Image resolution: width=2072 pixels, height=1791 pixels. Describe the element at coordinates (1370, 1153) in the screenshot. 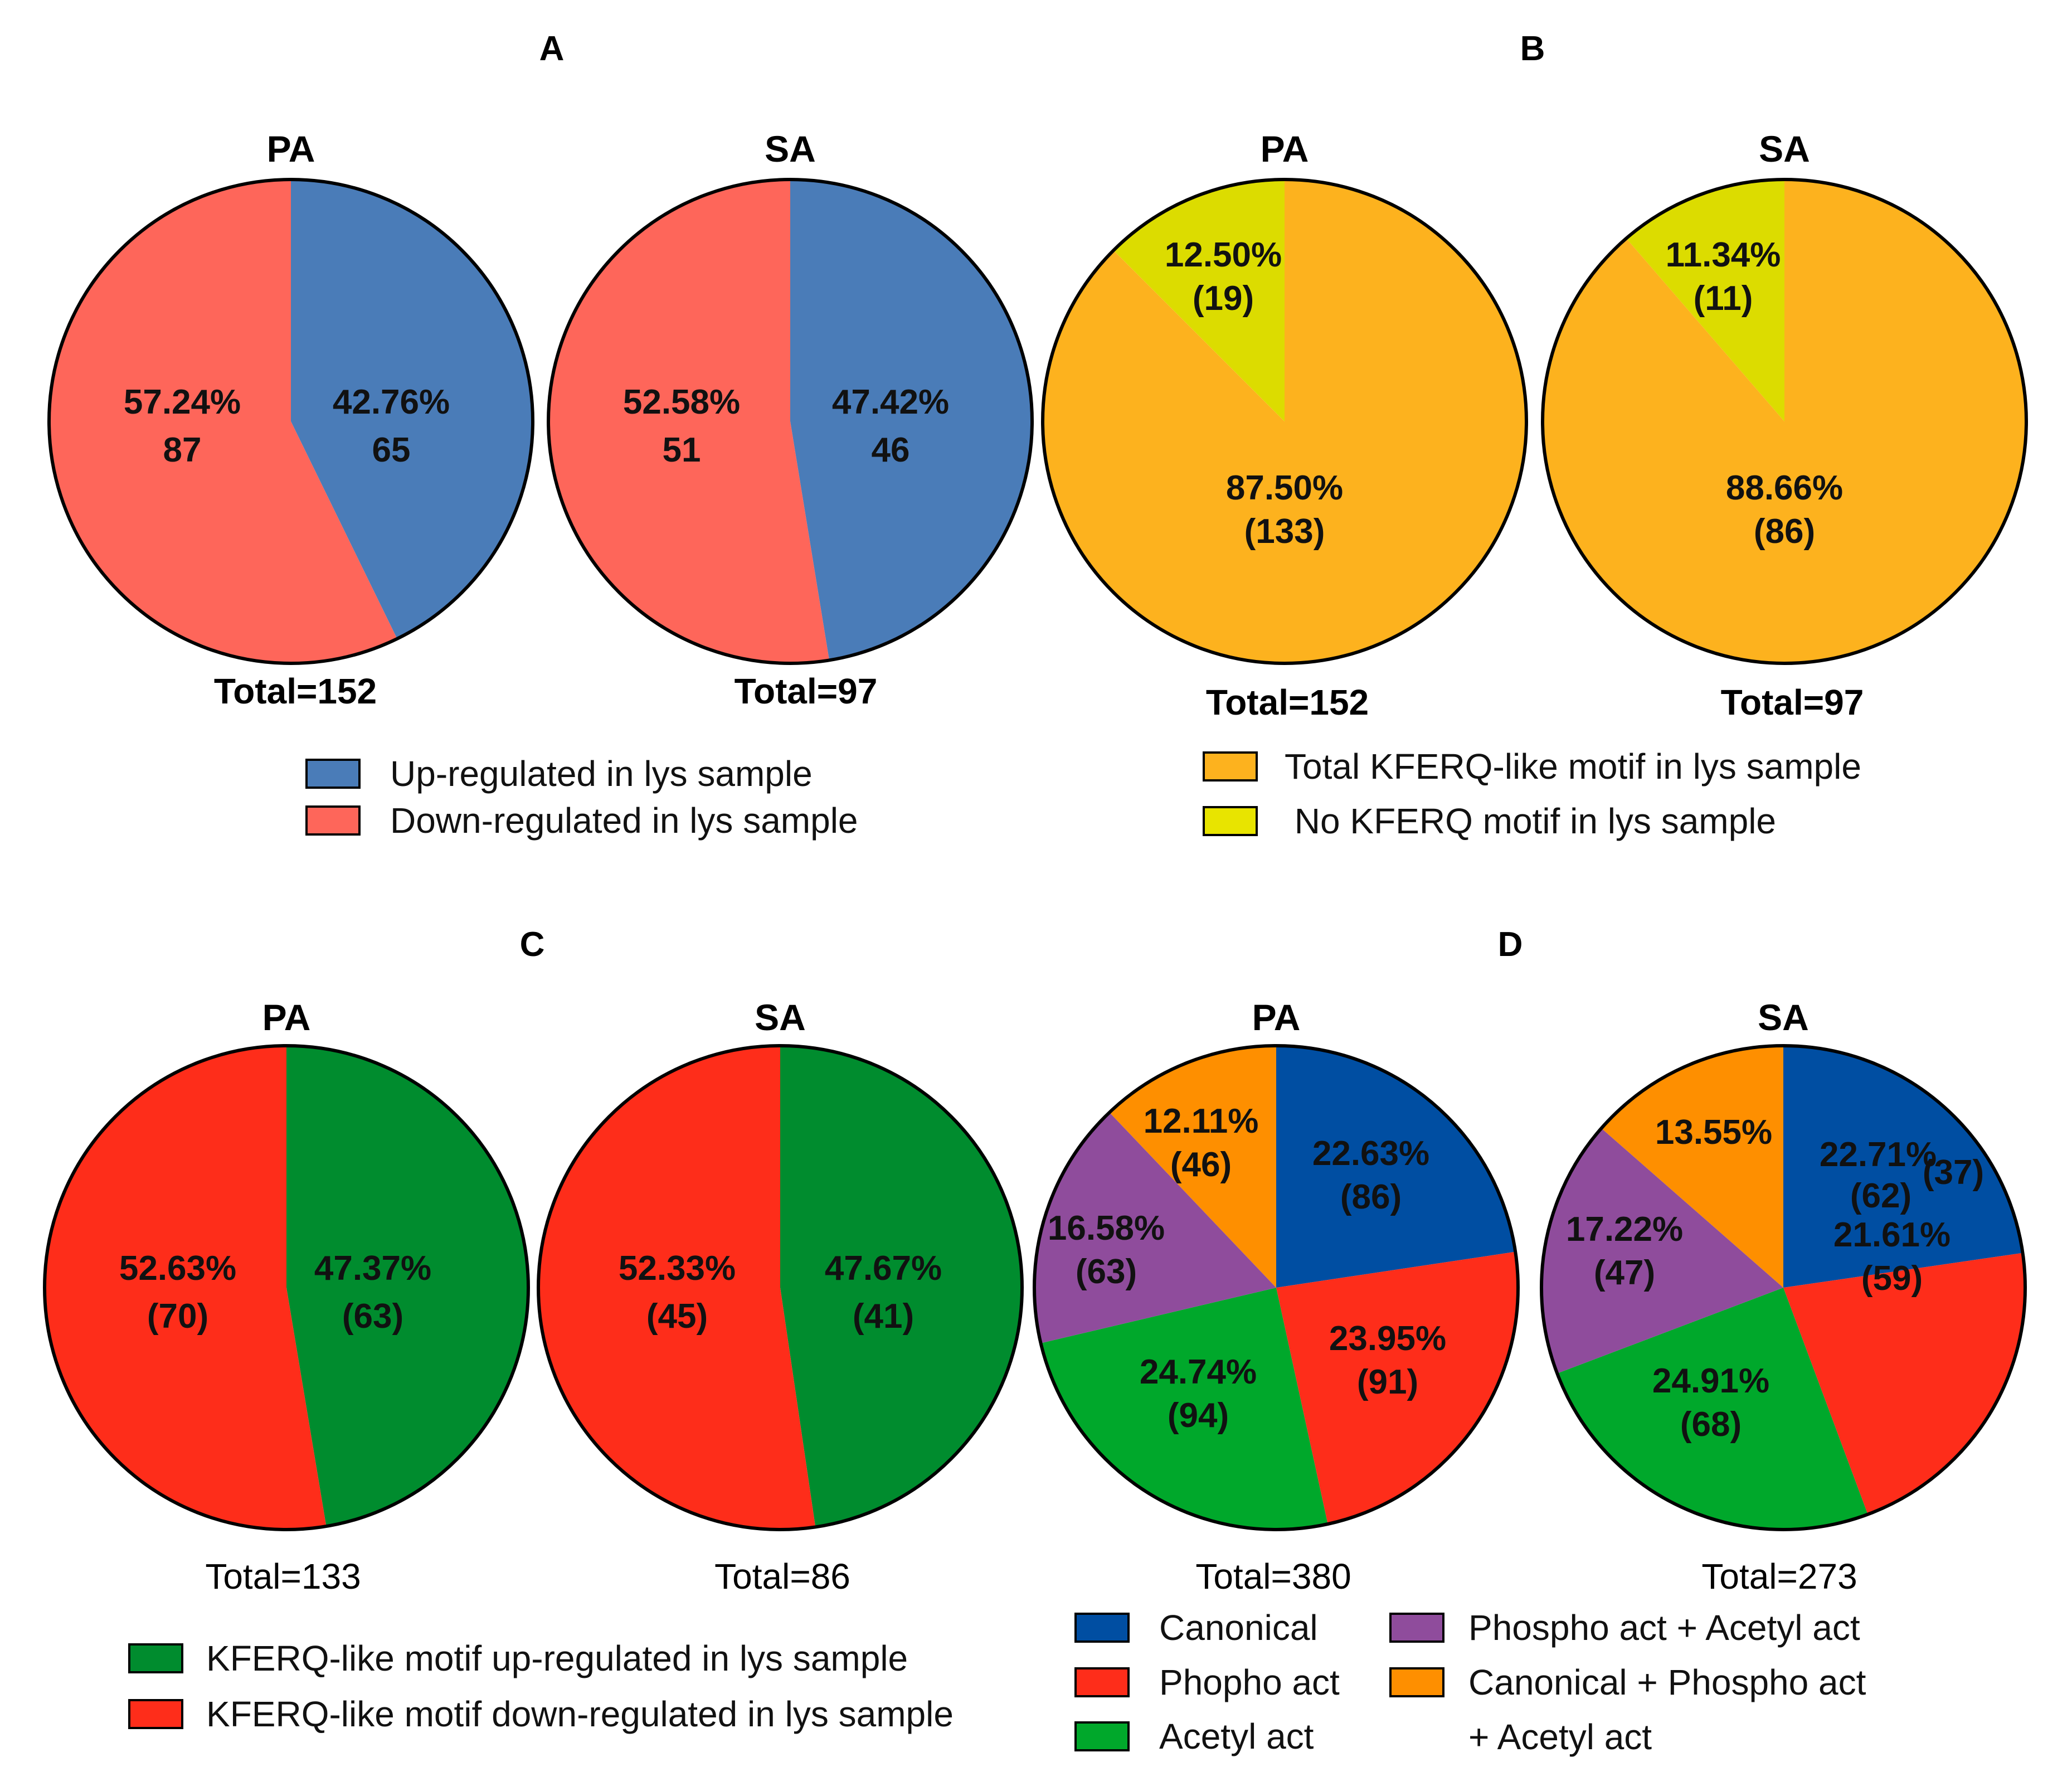

I see `pie-d-pa-label-canonical-0: 22.63%` at that location.